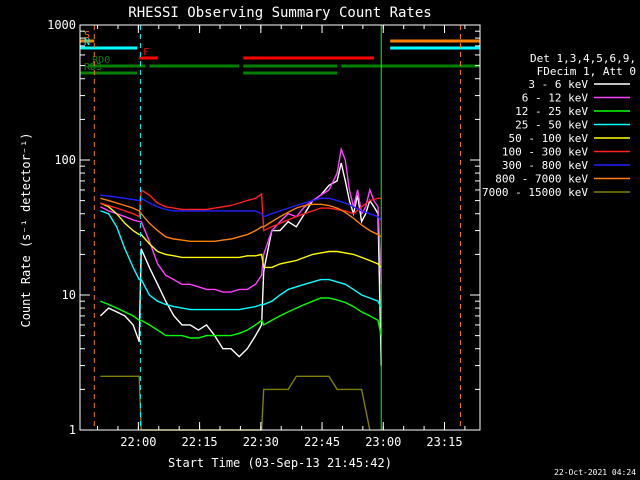 This screenshot has width=640, height=480. Describe the element at coordinates (101, 60) in the screenshot. I see `state-bar-label-3: RD0` at that location.